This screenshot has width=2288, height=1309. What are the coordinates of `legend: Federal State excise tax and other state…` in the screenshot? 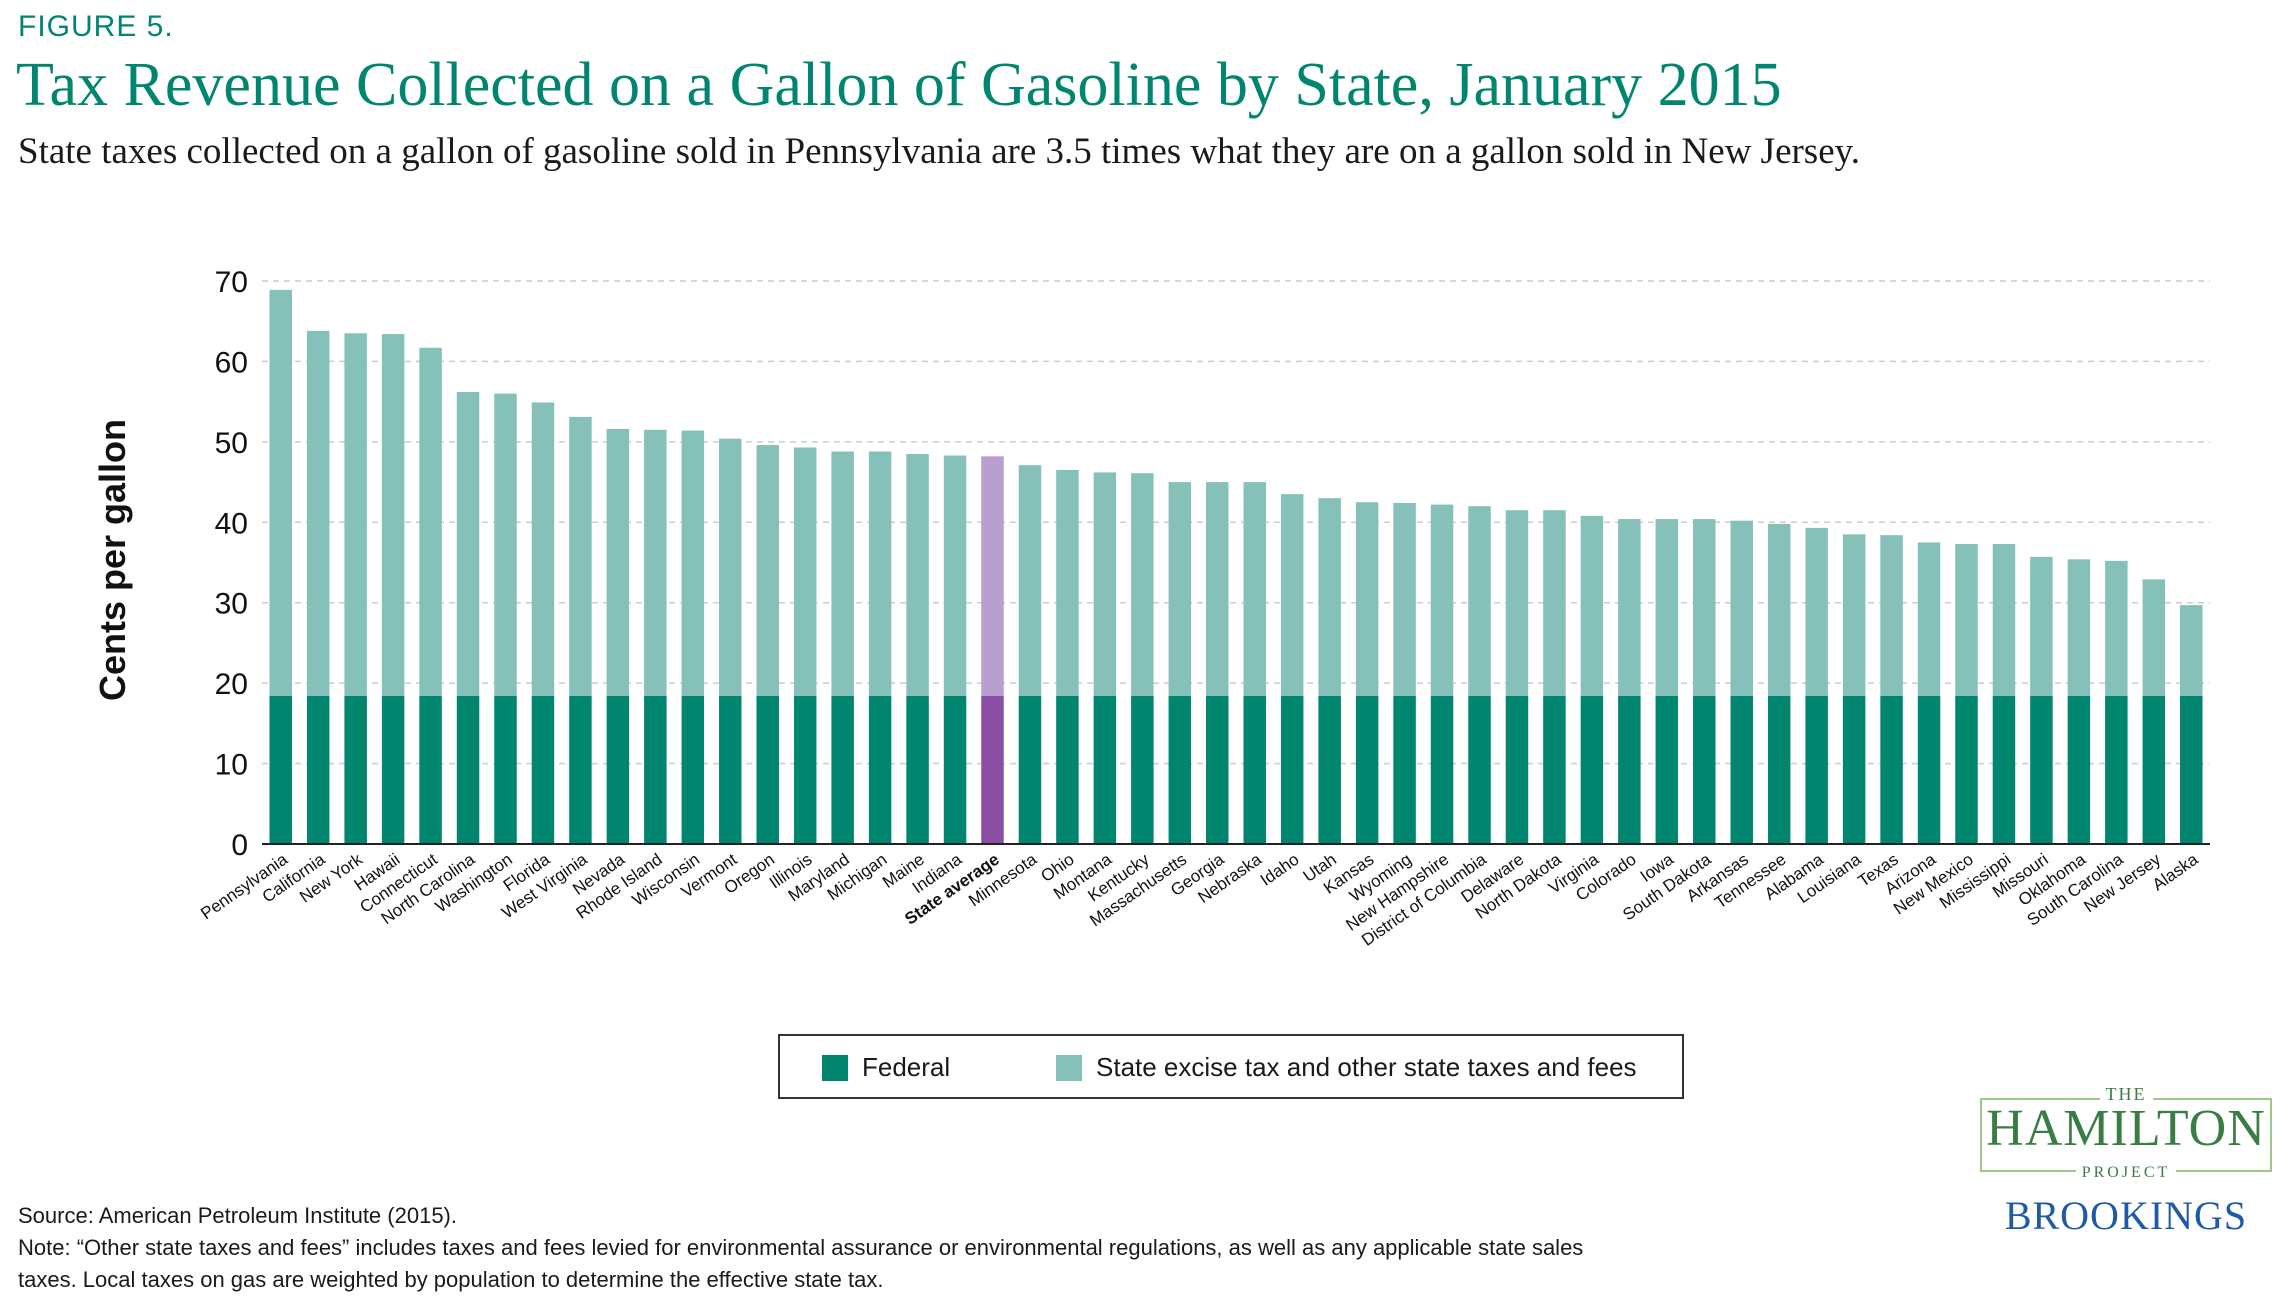 It's located at (1231, 1066).